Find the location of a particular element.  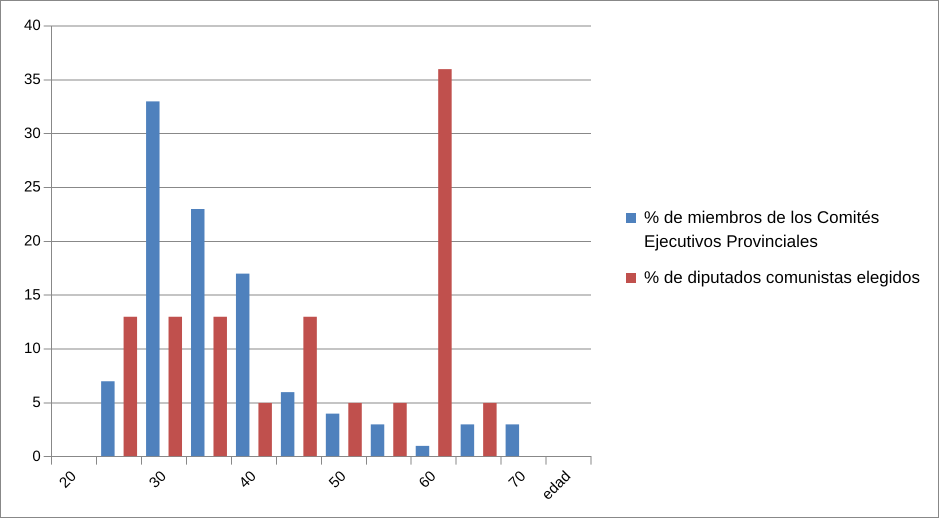

x-tick-label: 30 is located at coordinates (158, 480).